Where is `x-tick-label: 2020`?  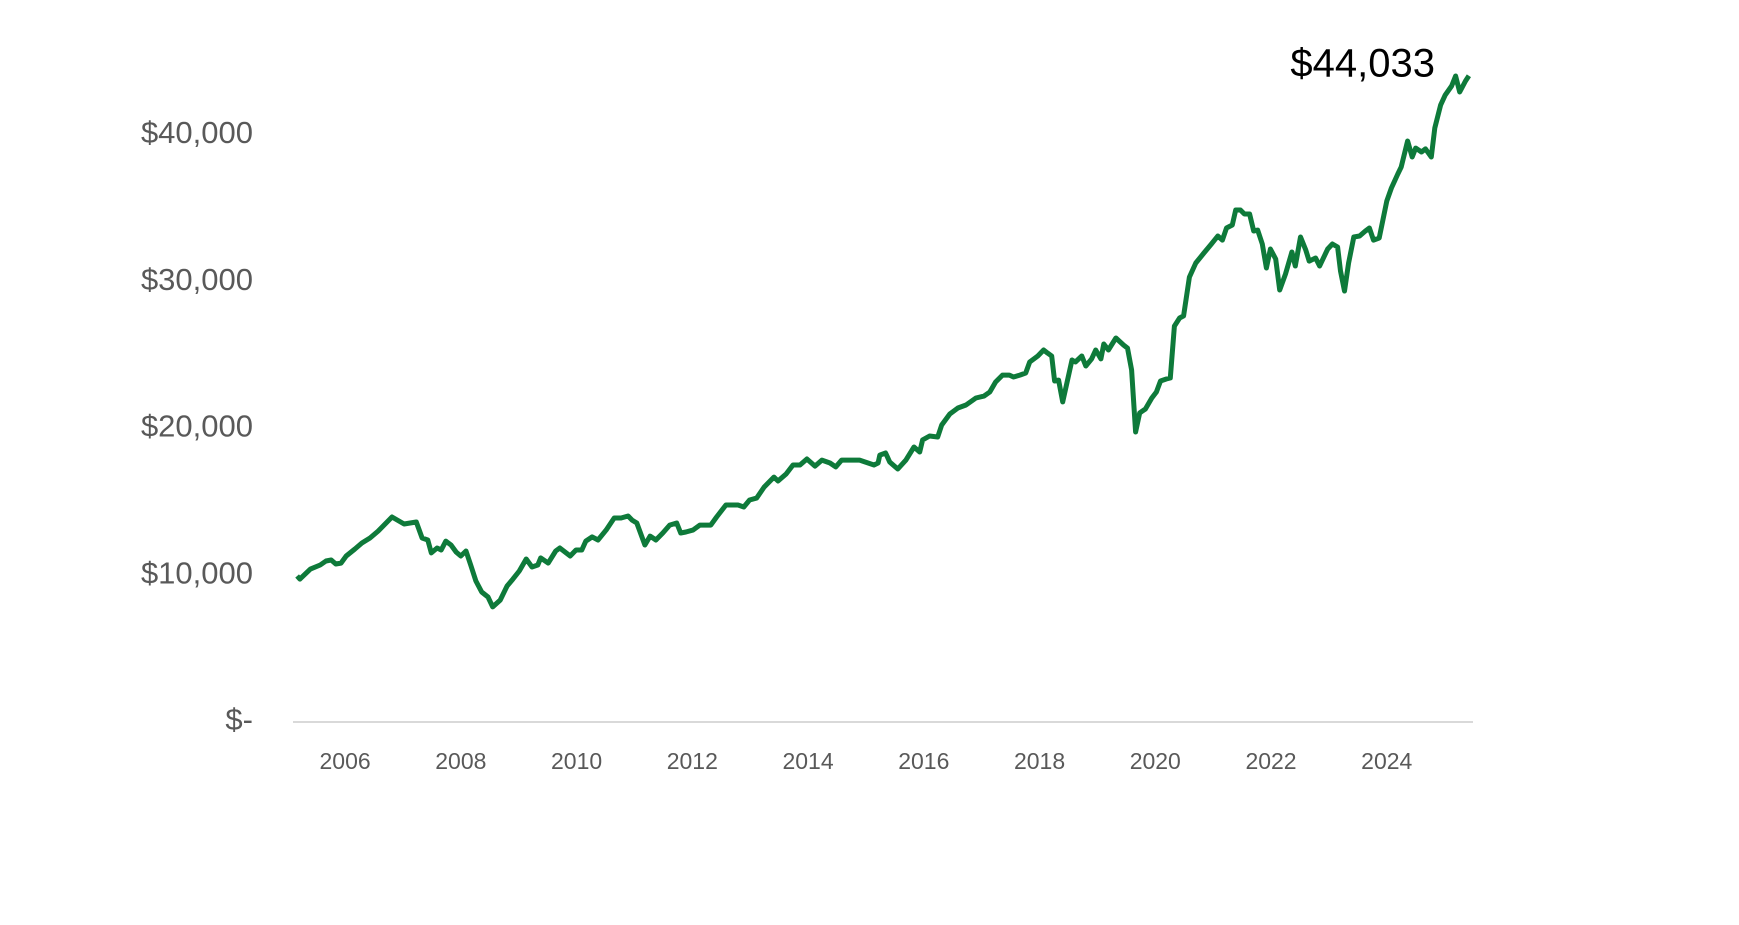 x-tick-label: 2020 is located at coordinates (1155, 761).